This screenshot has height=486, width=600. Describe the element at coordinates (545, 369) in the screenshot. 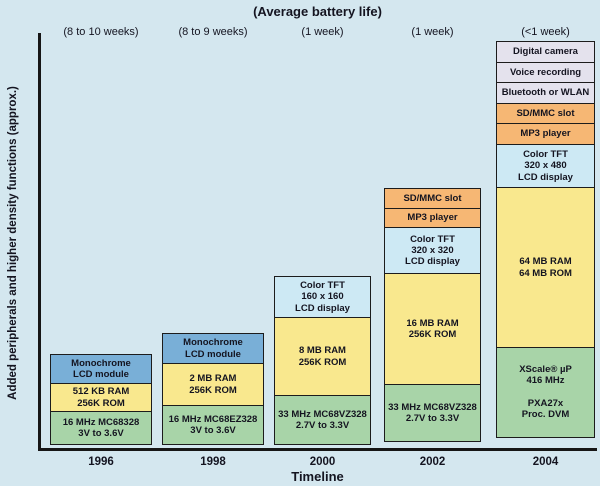

I see `segment-label: XScale® µP` at that location.